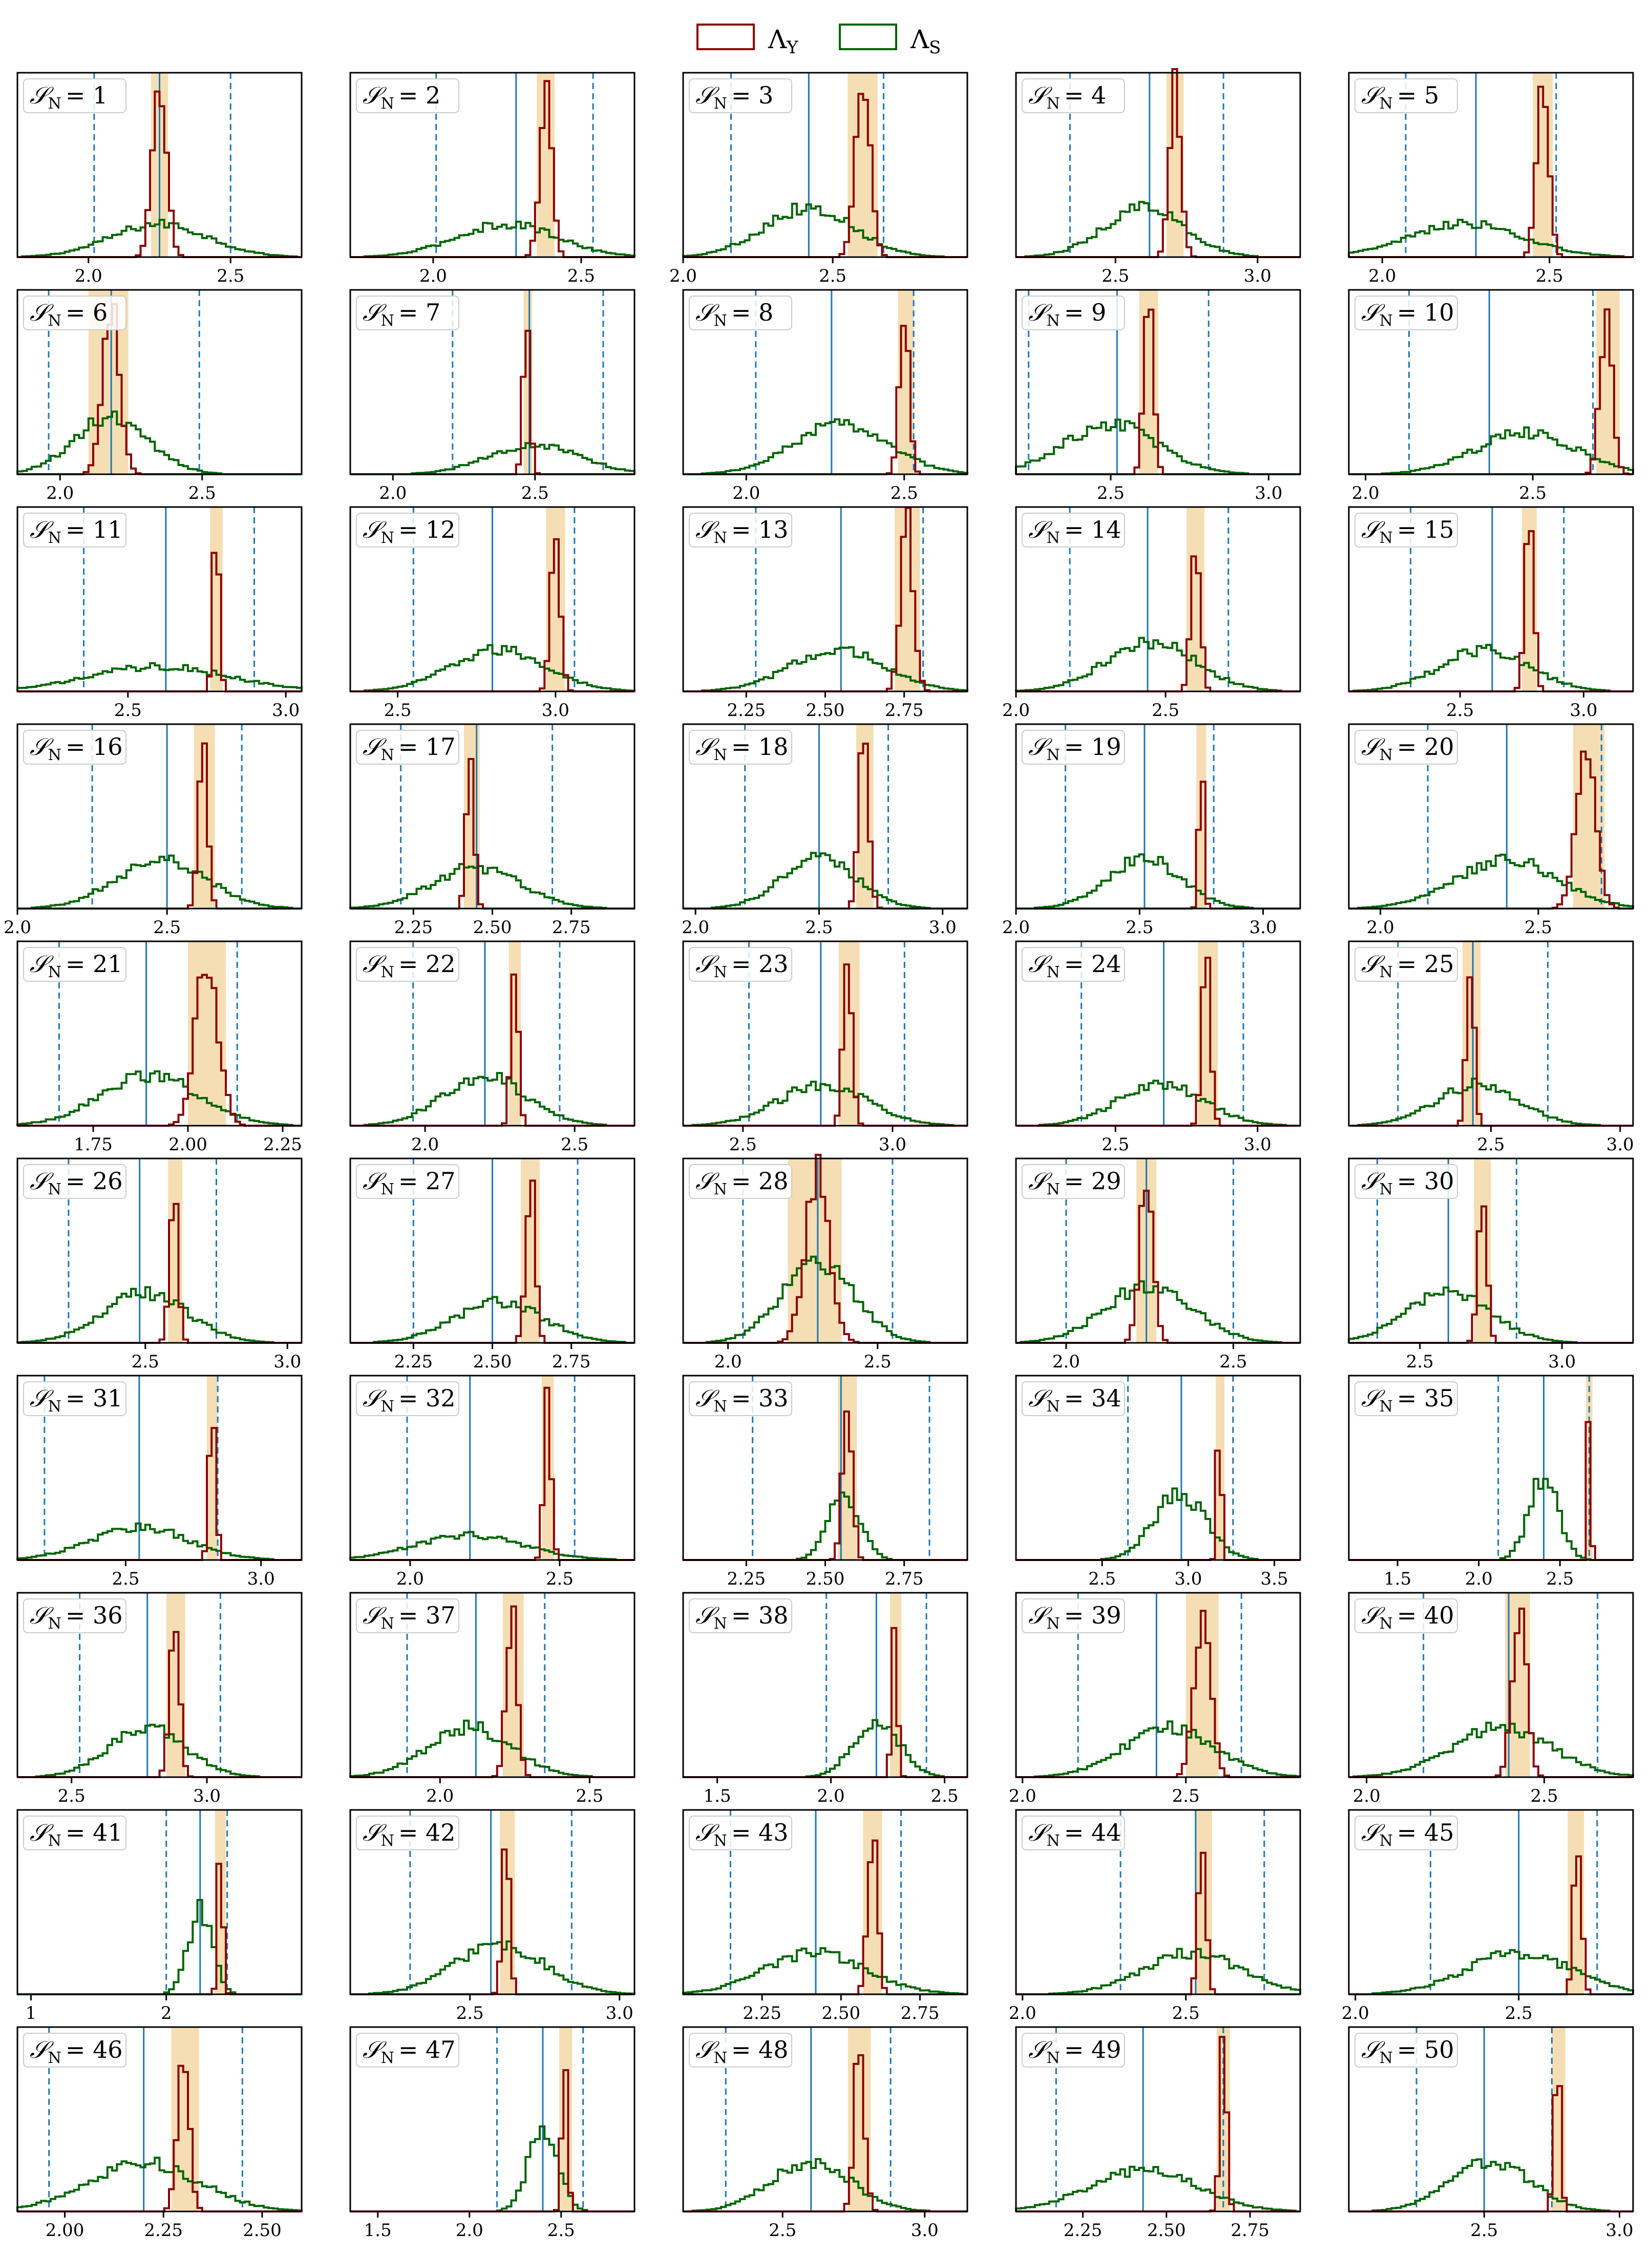  What do you see at coordinates (492, 1265) in the screenshot?
I see `panel-27: 2.25 2.50 2.75 𝒮N = 27` at bounding box center [492, 1265].